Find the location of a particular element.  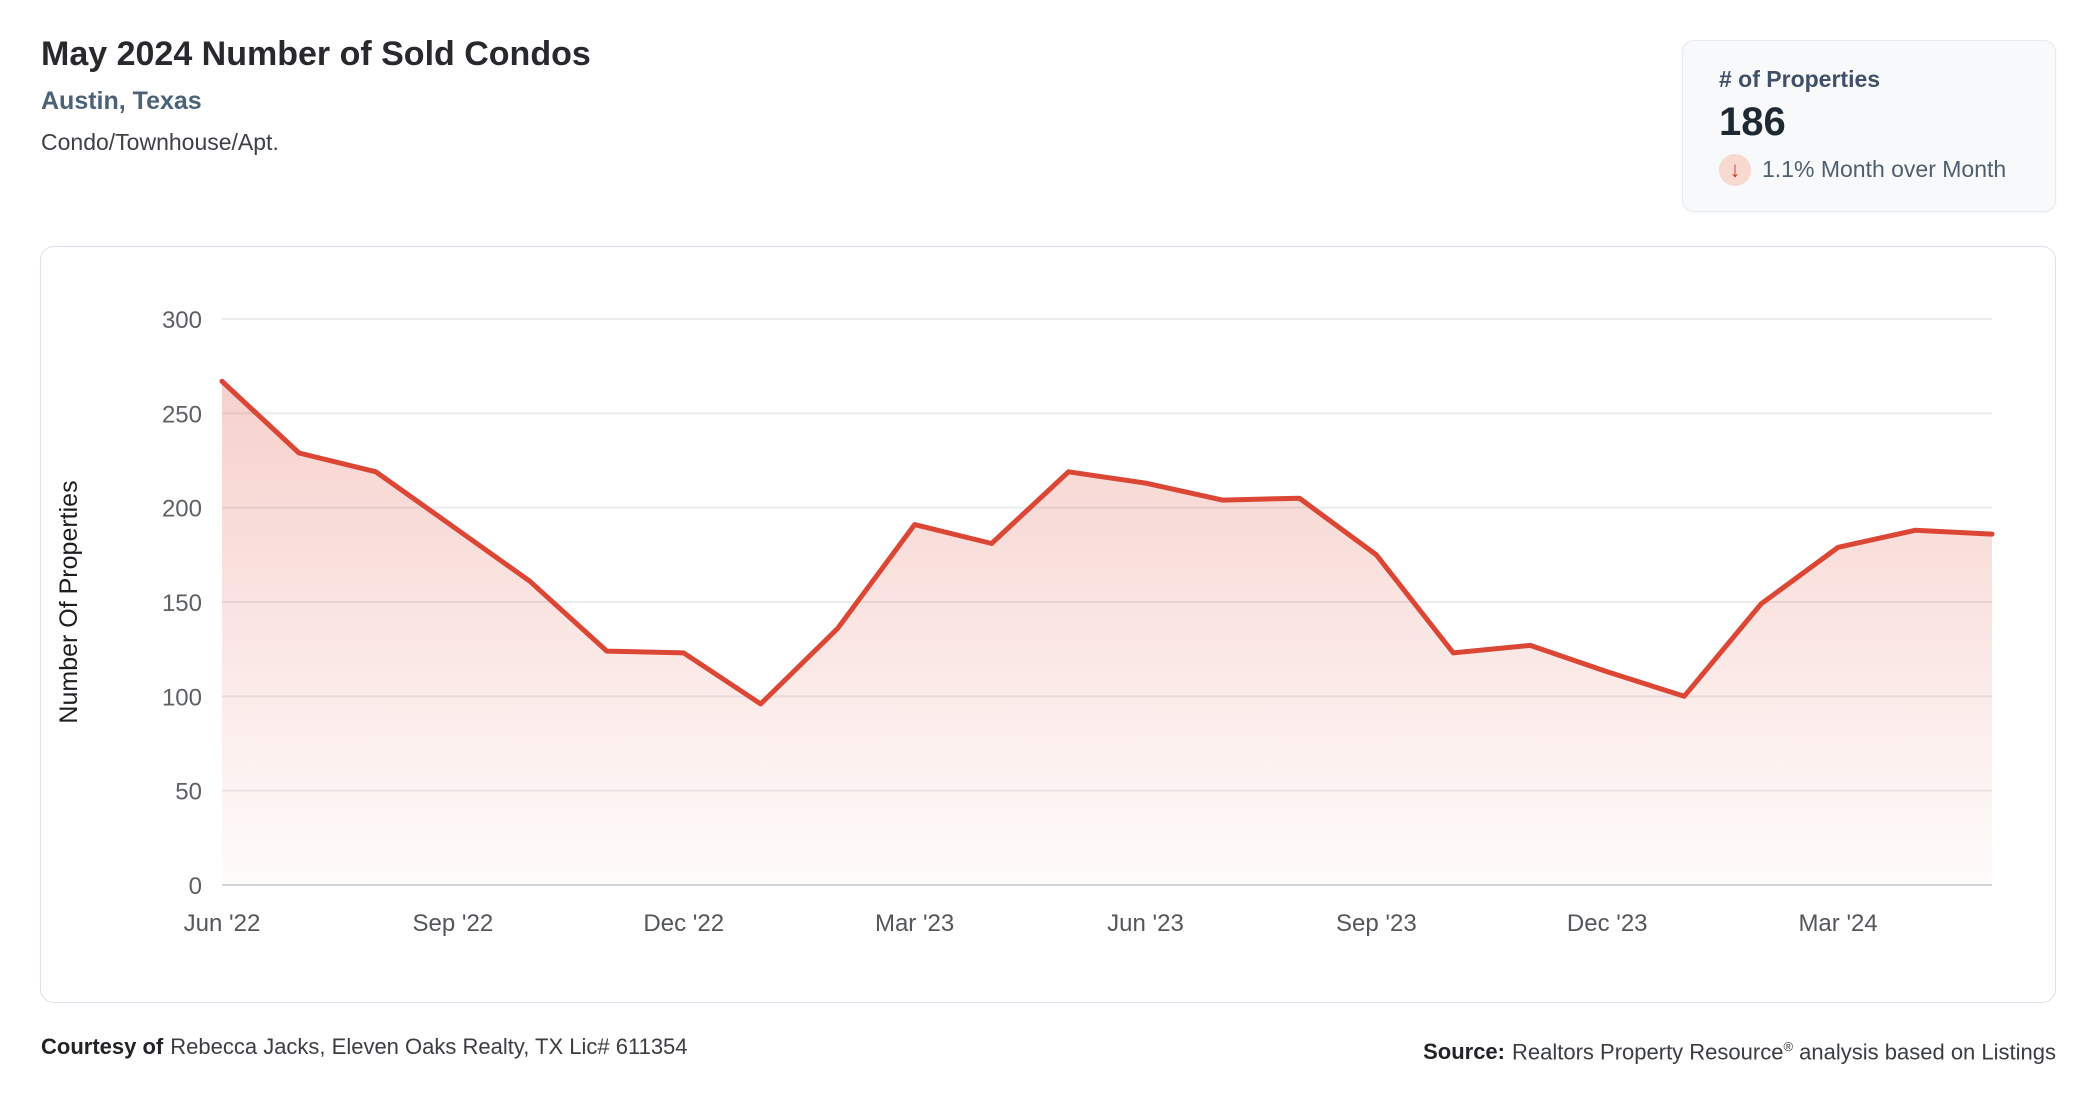

y-tick-label: 50 is located at coordinates (188, 792).